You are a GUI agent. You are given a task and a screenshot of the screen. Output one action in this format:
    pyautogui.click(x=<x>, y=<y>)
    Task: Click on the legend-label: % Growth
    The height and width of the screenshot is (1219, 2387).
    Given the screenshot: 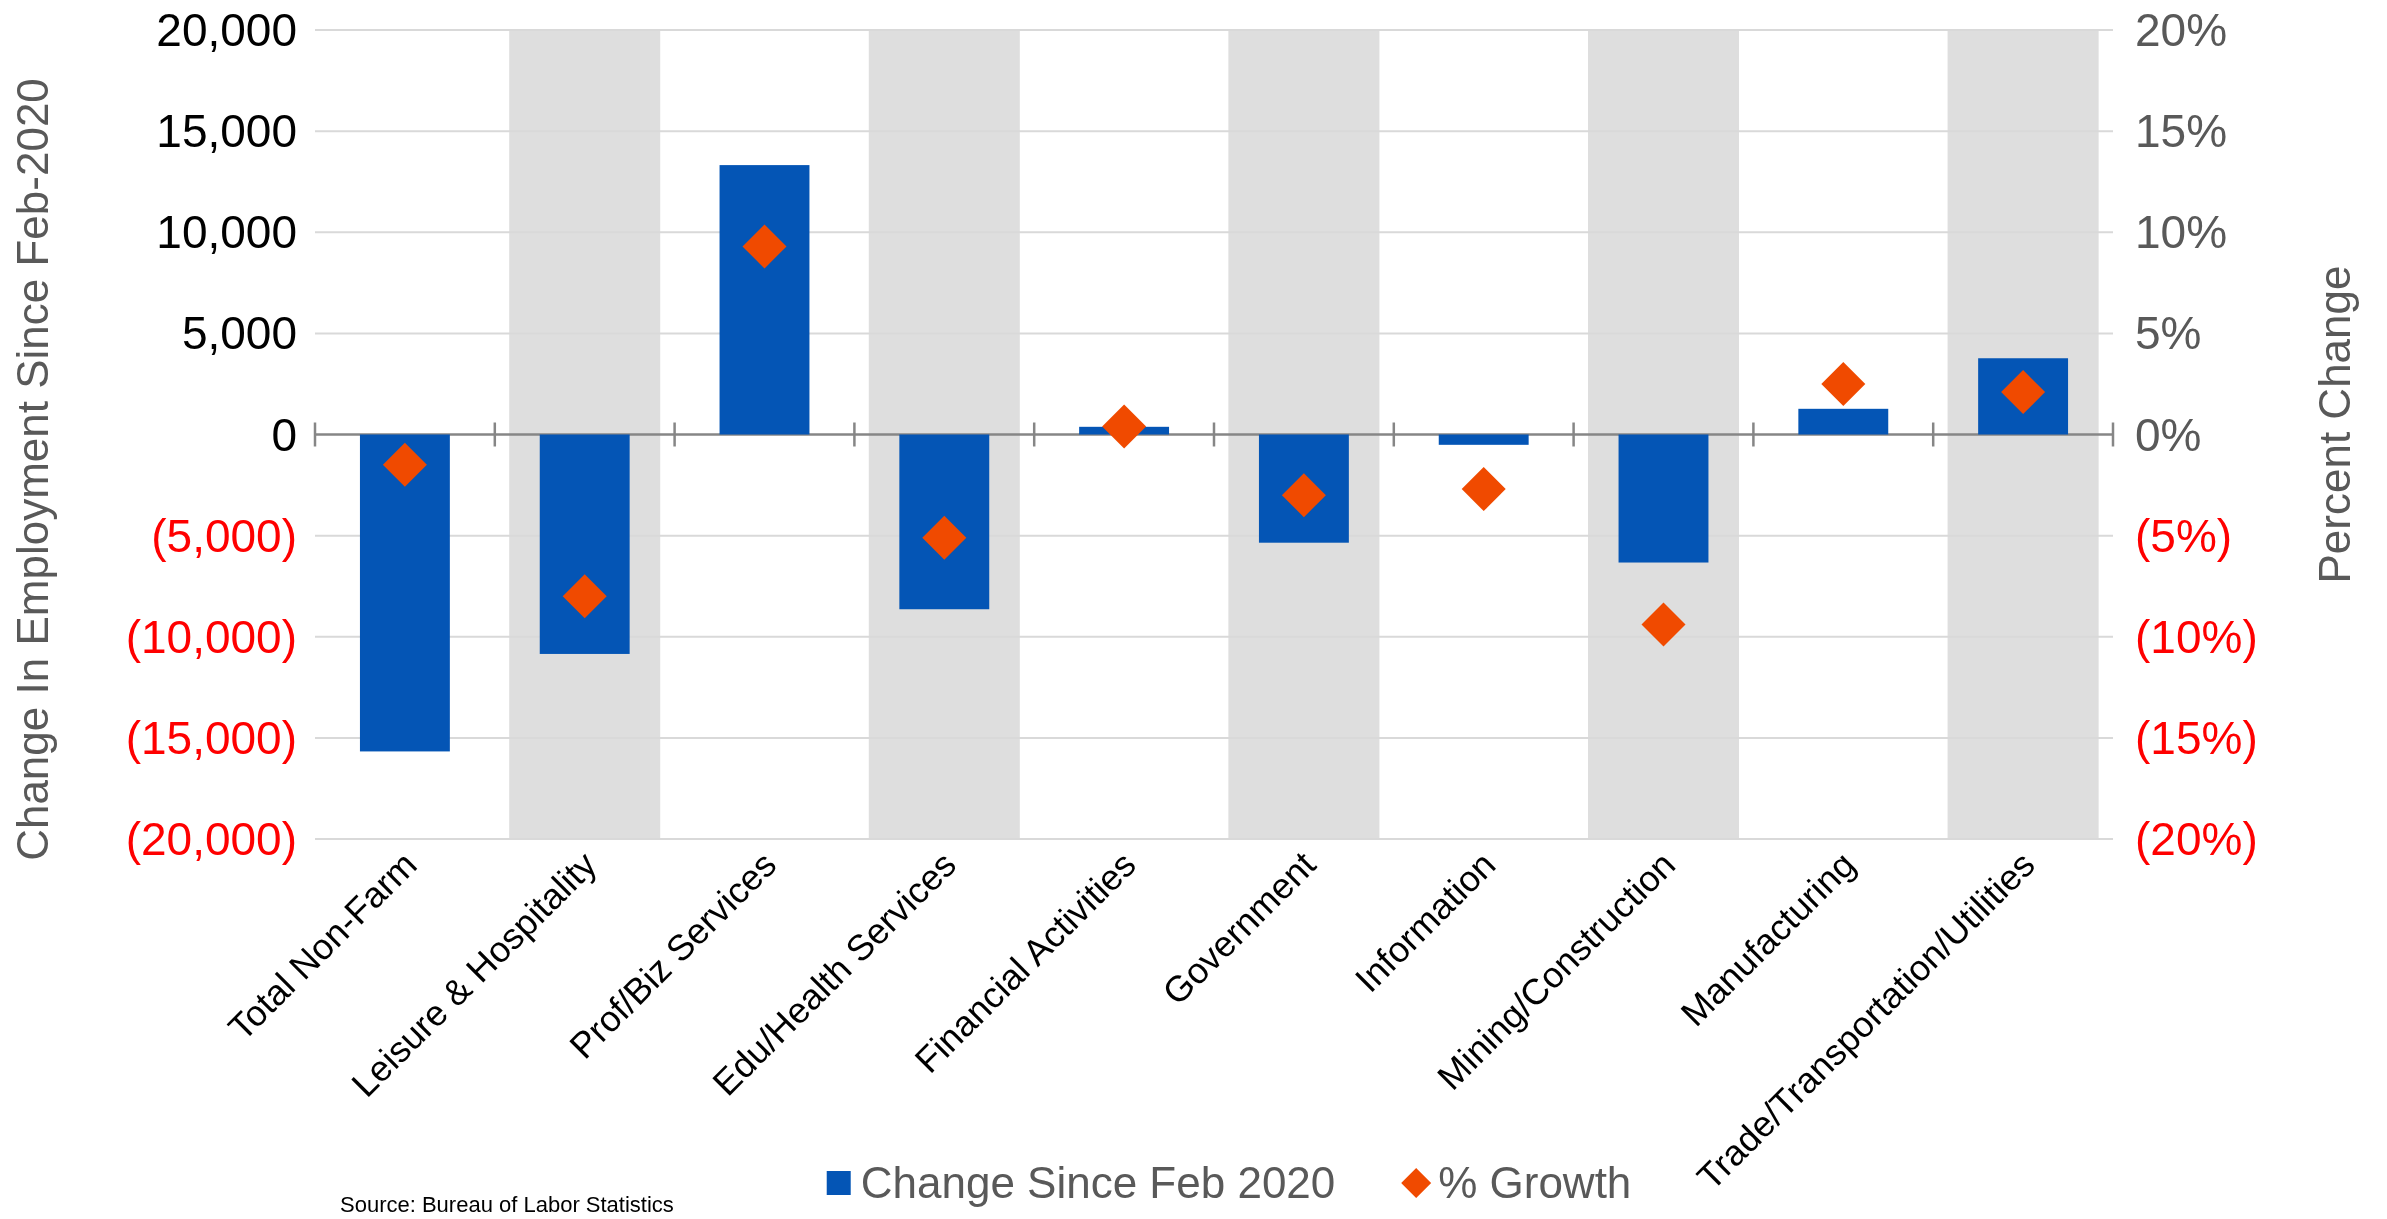 What is the action you would take?
    pyautogui.click(x=1535, y=1183)
    